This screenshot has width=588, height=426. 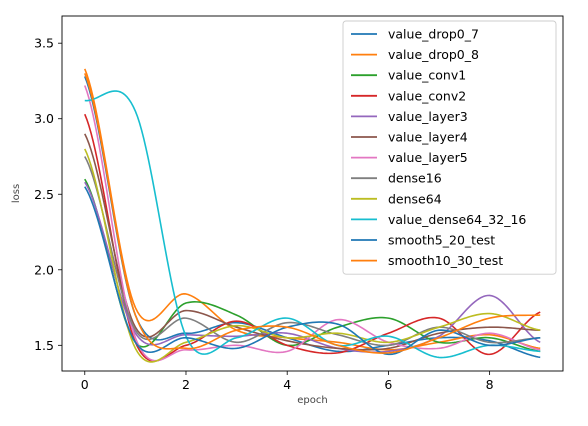 I want to click on legend-entry-label: value_layer3, so click(x=428, y=116).